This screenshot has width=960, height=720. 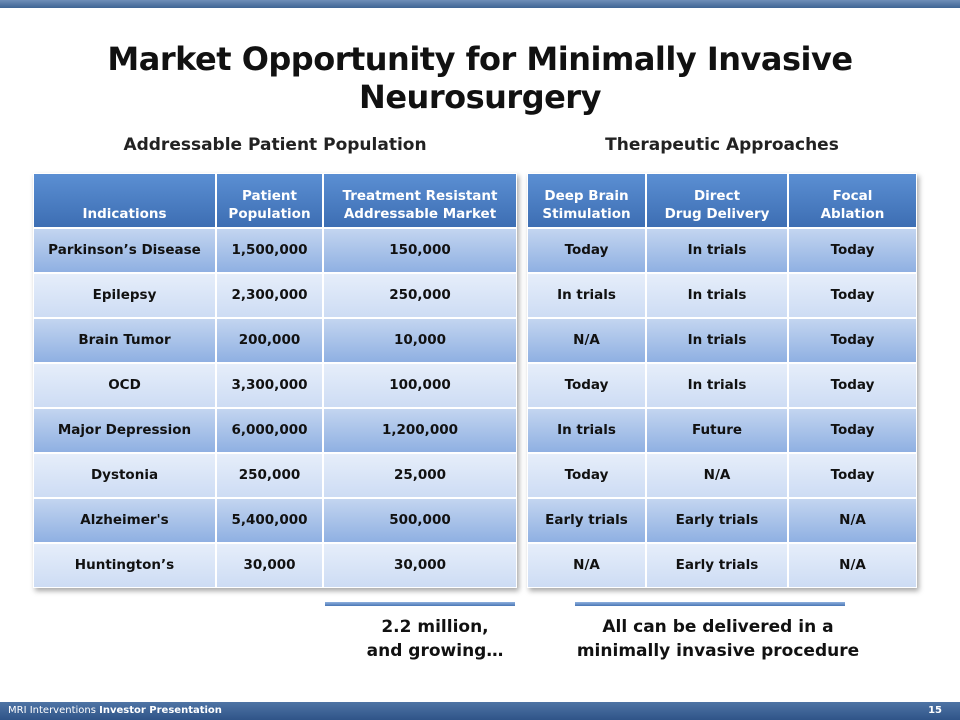 What do you see at coordinates (852, 200) in the screenshot?
I see `header-cell: Focal Ablation` at bounding box center [852, 200].